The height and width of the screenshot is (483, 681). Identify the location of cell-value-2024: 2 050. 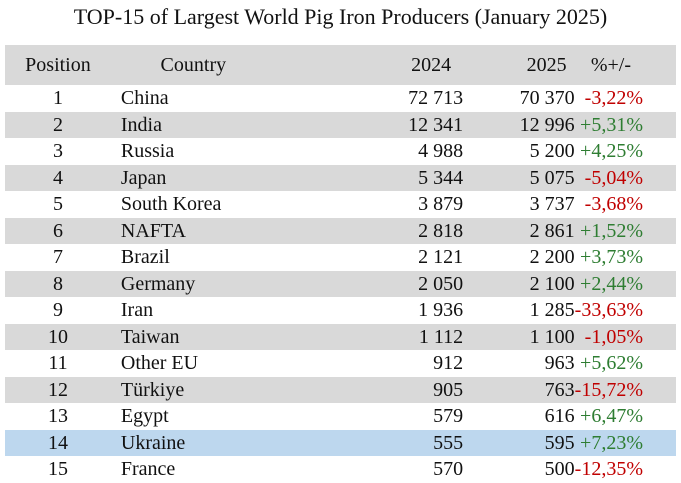
(441, 283).